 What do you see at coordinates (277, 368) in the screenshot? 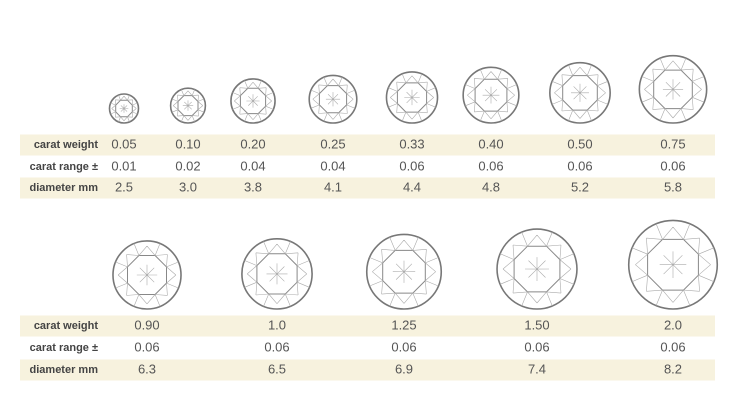
I see `cell-value: 6.5` at bounding box center [277, 368].